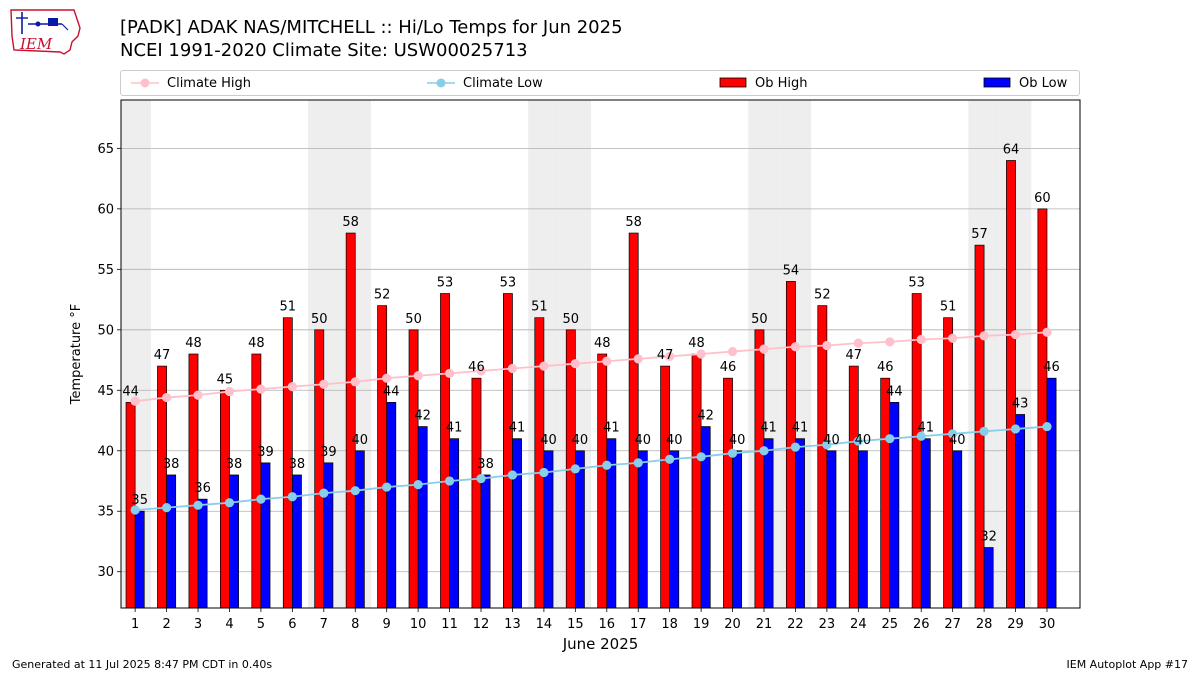  Describe the element at coordinates (36, 44) in the screenshot. I see `logo-text: IEM` at that location.